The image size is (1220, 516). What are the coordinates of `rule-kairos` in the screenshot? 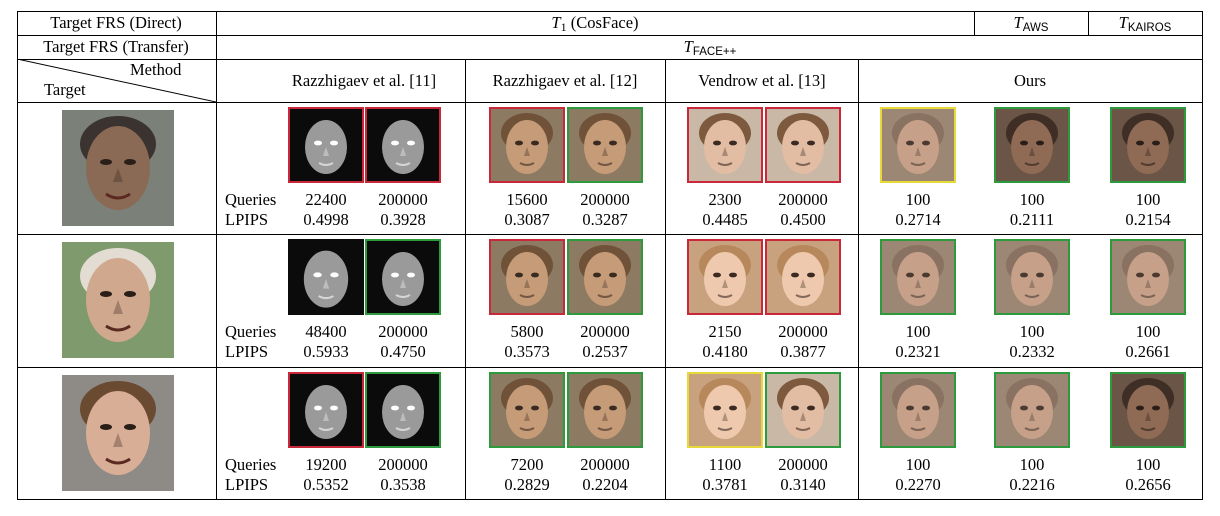 It's located at (1088, 23).